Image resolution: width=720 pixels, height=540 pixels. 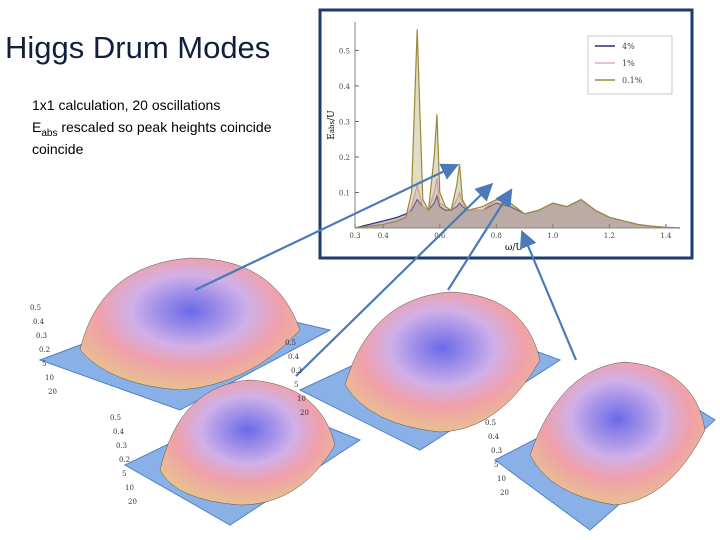 What do you see at coordinates (164, 127) in the screenshot?
I see `body-text: rescaled so peak heights coincide` at bounding box center [164, 127].